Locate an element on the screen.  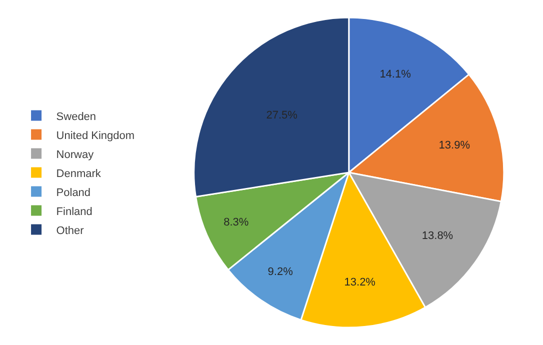
legend-label: Sweden is located at coordinates (76, 116).